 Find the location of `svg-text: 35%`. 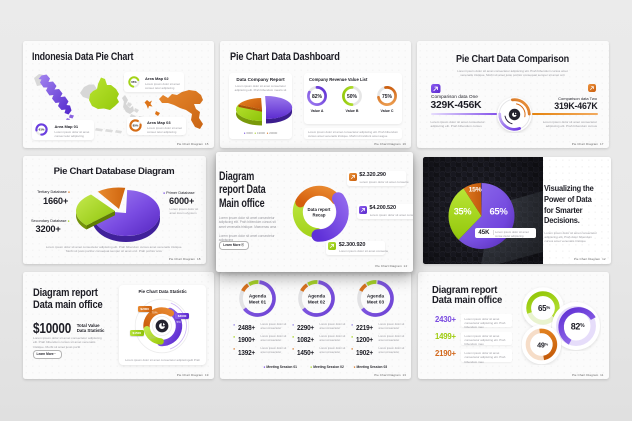

svg-text: 35% is located at coordinates (463, 211).